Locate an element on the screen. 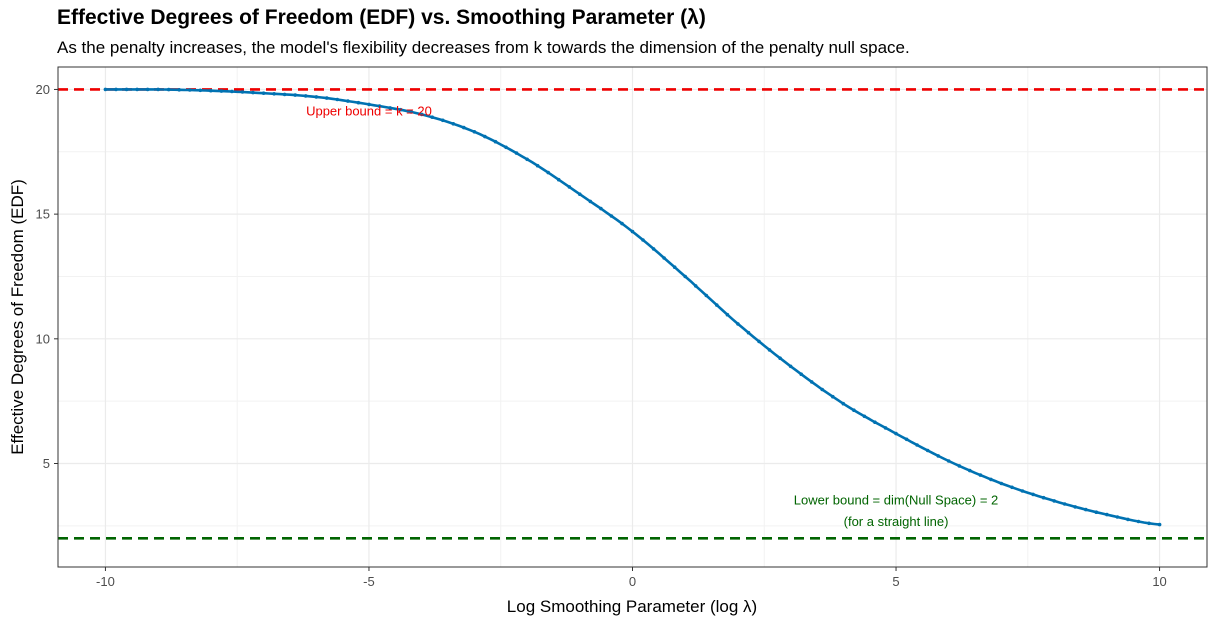  y-axis-title: Effective Degrees of Freedom (EDF) is located at coordinates (17, 317).